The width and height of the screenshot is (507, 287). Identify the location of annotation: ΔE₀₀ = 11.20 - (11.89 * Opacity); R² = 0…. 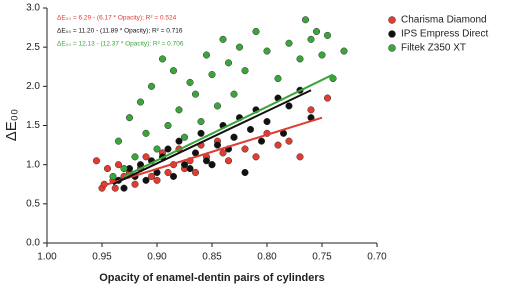
(120, 31).